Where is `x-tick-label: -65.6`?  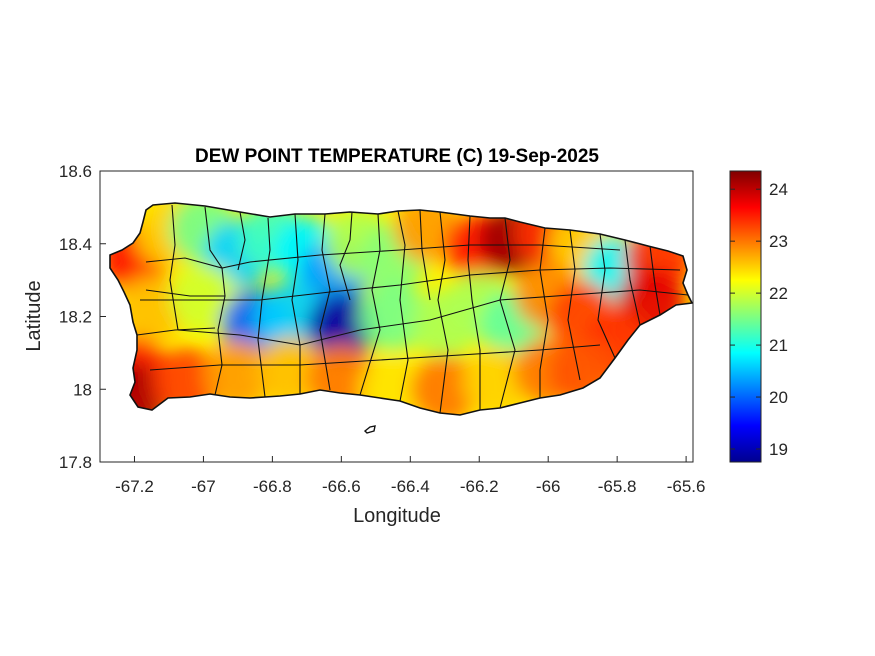 x-tick-label: -65.6 is located at coordinates (686, 486).